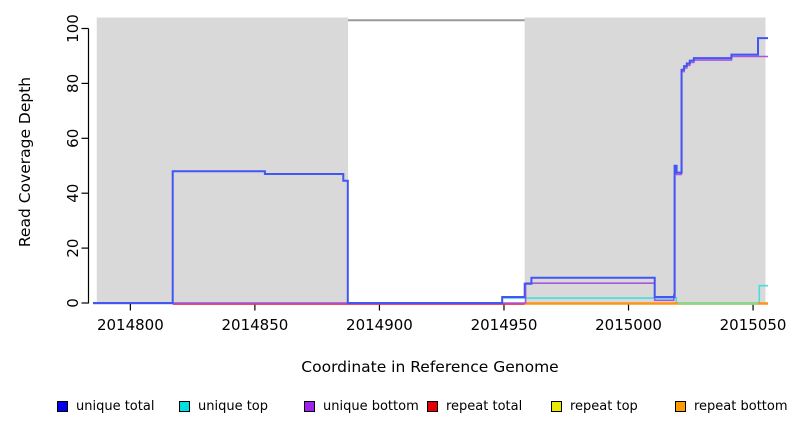  Describe the element at coordinates (371, 406) in the screenshot. I see `legend-label: unique bottom` at that location.